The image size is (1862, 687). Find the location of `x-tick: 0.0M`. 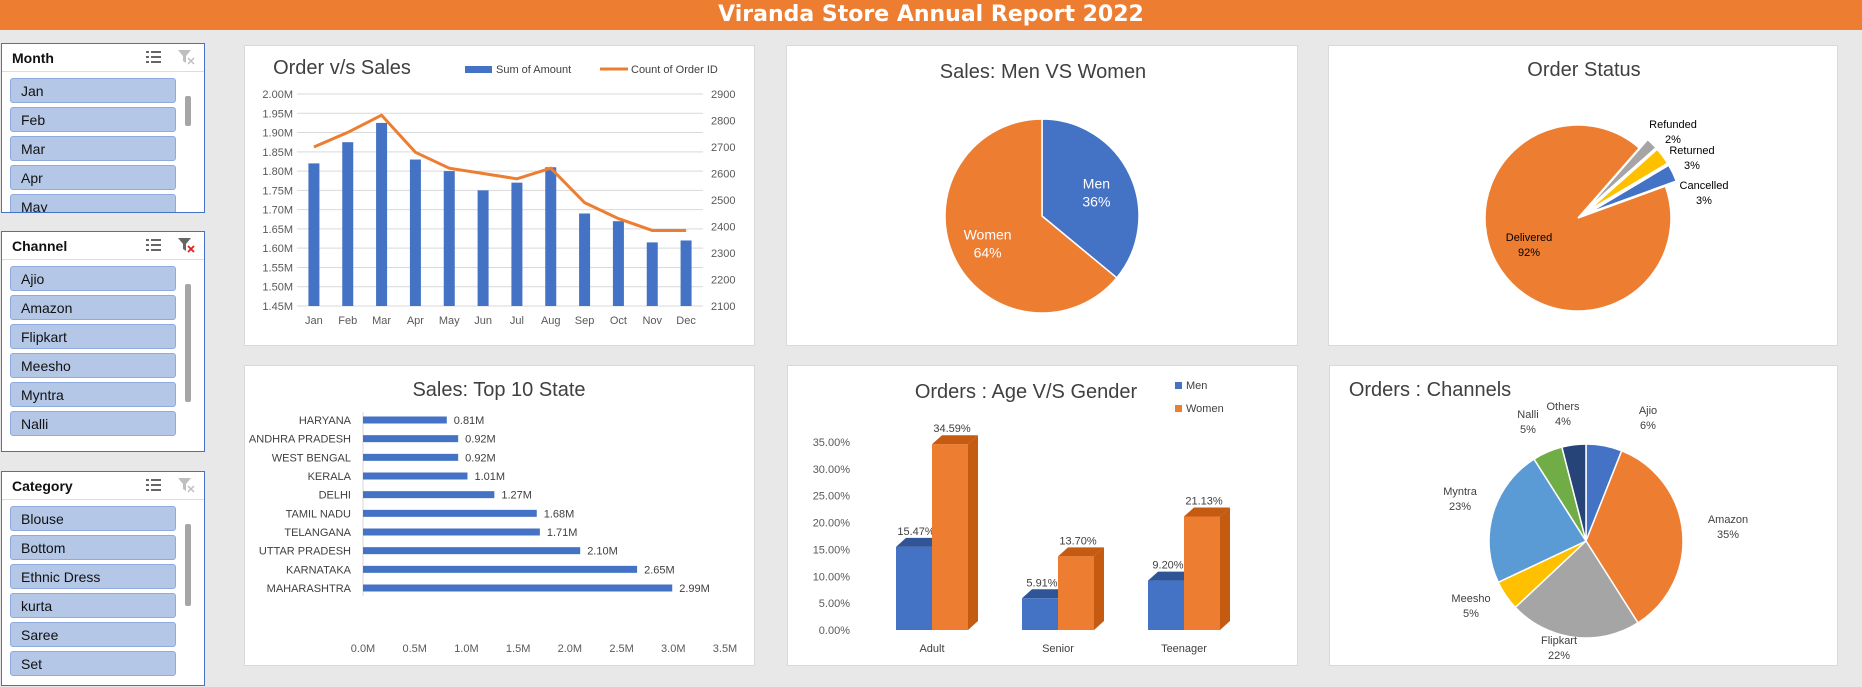

x-tick: 0.0M is located at coordinates (363, 649).